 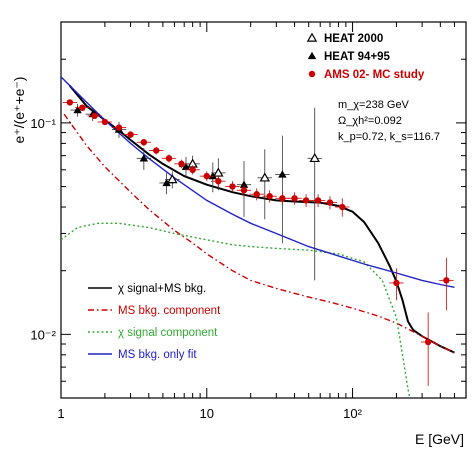 I want to click on x-axis-label: E [GeV], so click(x=439, y=439).